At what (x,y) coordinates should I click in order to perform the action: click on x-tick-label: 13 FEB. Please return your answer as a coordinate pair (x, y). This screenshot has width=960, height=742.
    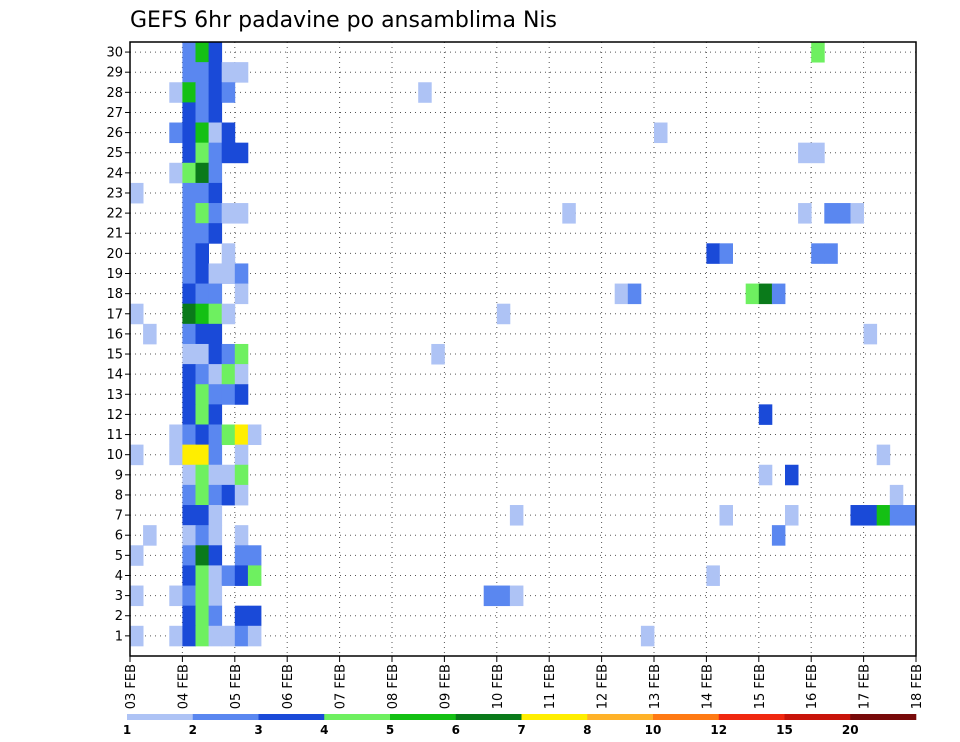
    Looking at the image, I should click on (655, 686).